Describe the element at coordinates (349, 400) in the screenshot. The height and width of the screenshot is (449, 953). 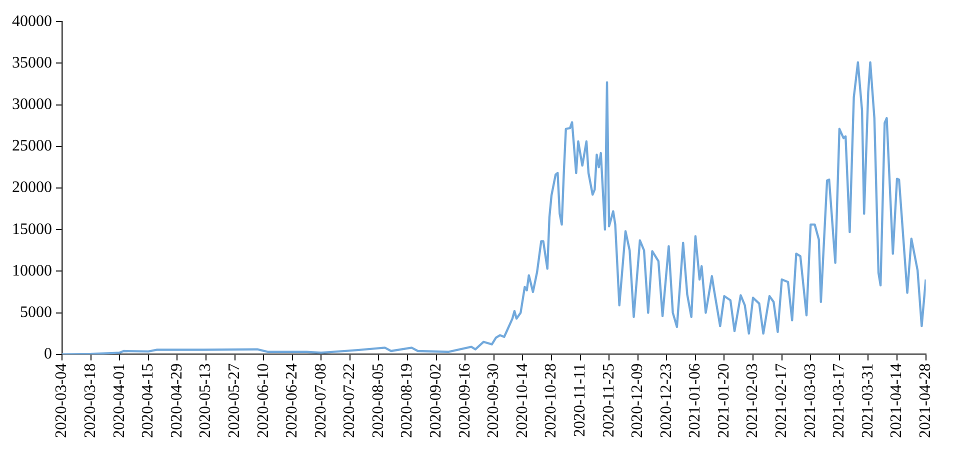
I see `x-tick-label: 2020-07-22` at that location.